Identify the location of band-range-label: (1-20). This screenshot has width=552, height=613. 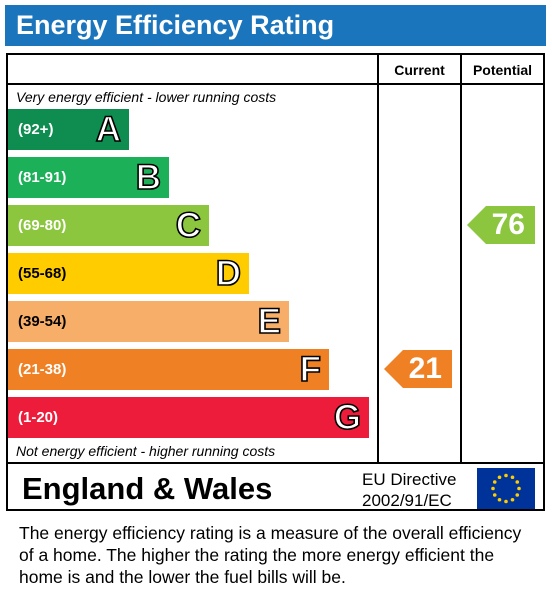
(38, 417).